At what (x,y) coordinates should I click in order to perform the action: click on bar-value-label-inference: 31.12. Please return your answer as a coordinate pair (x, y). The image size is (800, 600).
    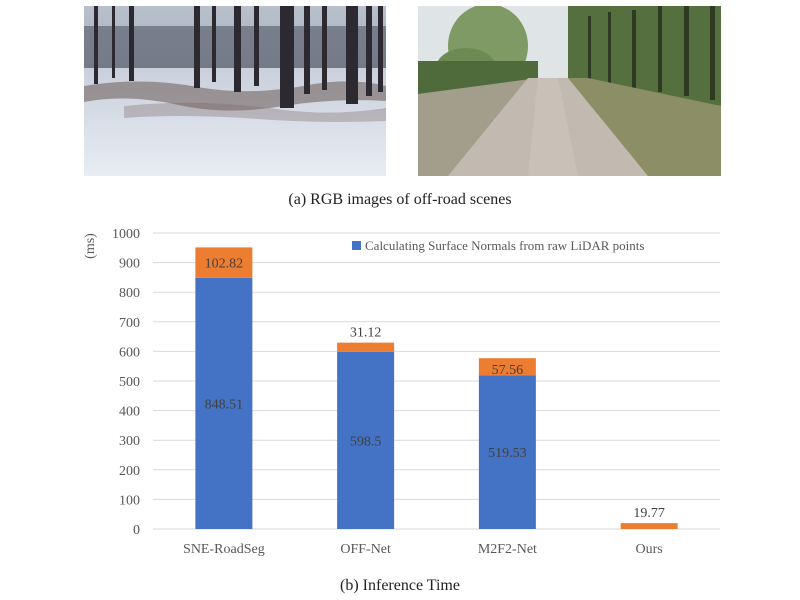
    Looking at the image, I should click on (366, 333).